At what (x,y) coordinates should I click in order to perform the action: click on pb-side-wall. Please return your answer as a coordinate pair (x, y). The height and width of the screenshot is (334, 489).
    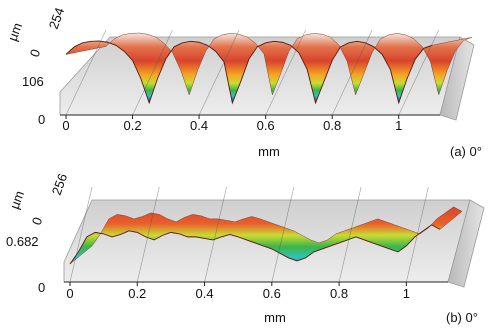
    Looking at the image, I should click on (466, 243).